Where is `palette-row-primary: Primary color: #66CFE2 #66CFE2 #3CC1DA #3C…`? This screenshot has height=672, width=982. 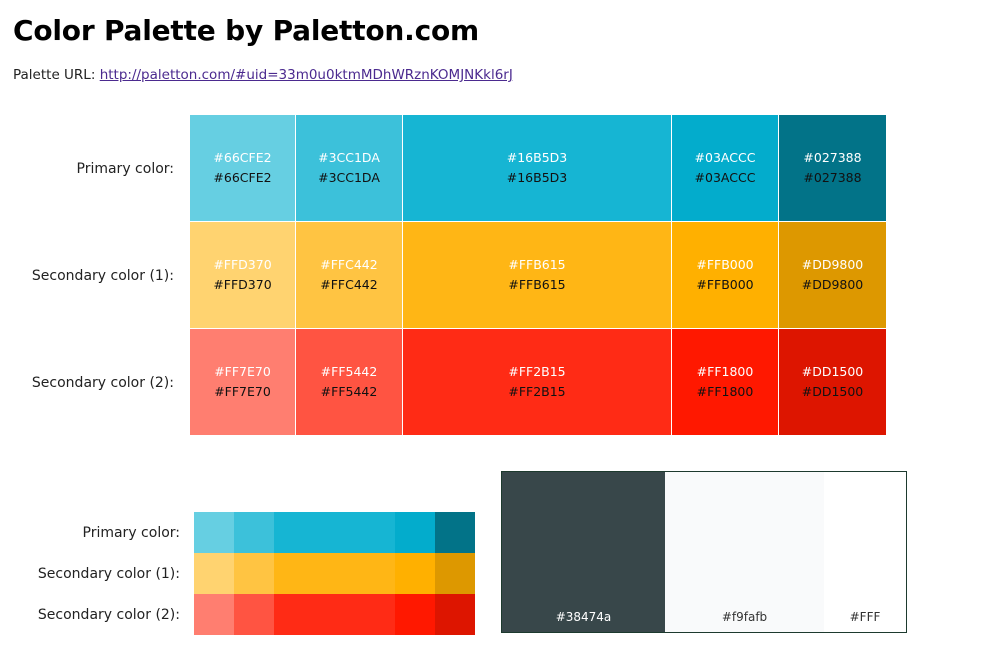 palette-row-primary: Primary color: #66CFE2 #66CFE2 #3CC1DA #3C… is located at coordinates (481, 168).